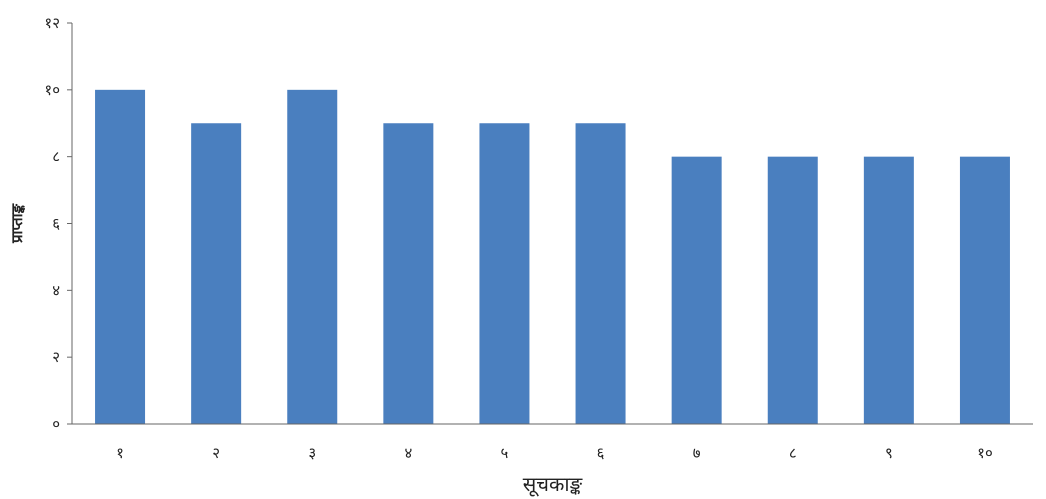 This screenshot has width=1046, height=499. I want to click on y-tick-label: ०, so click(56, 424).